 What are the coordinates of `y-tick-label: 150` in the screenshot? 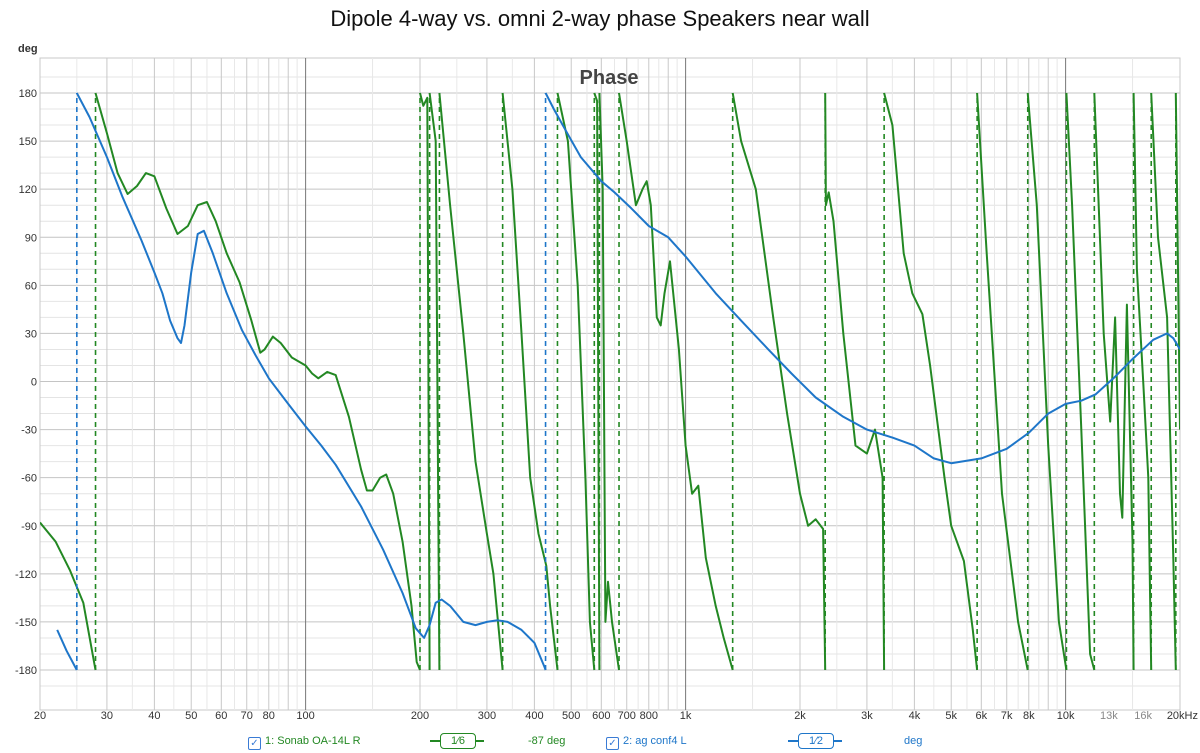 It's located at (28, 142).